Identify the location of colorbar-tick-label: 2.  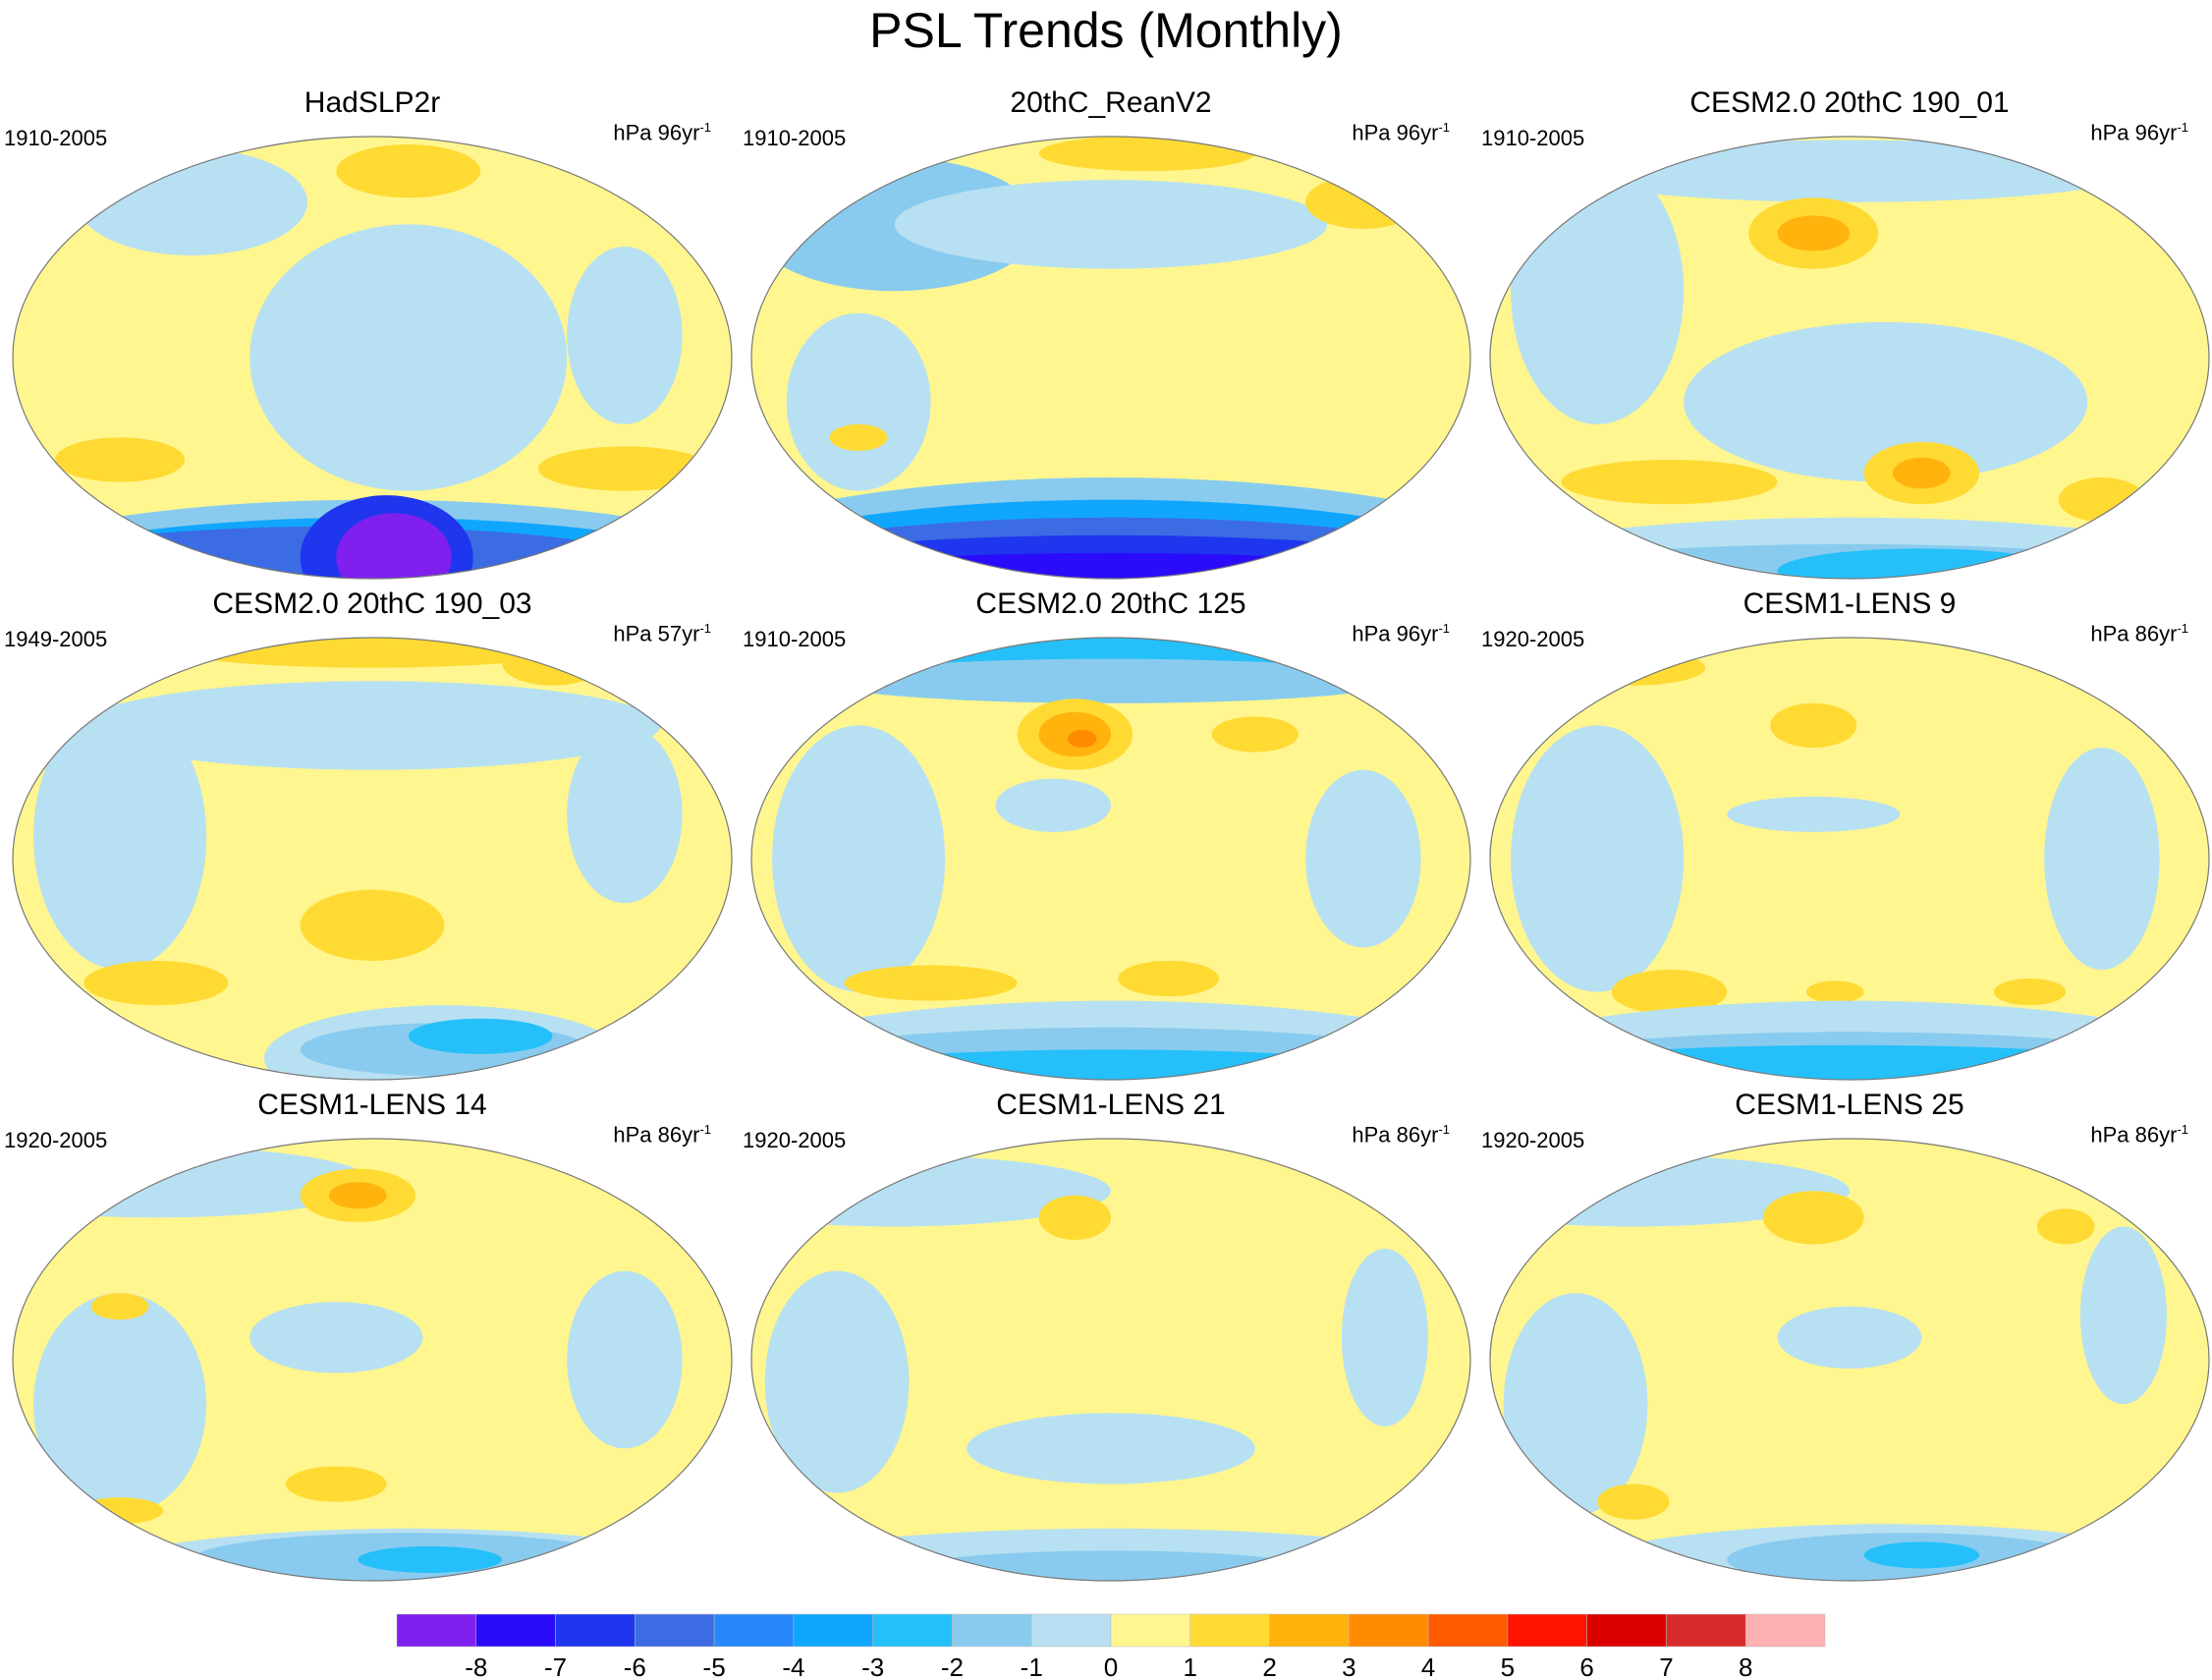
(1269, 1666).